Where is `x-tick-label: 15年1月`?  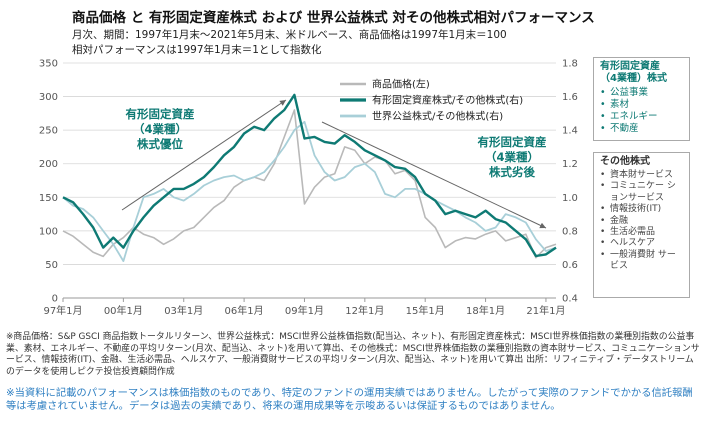
x-tick-label: 15年1月 is located at coordinates (425, 310).